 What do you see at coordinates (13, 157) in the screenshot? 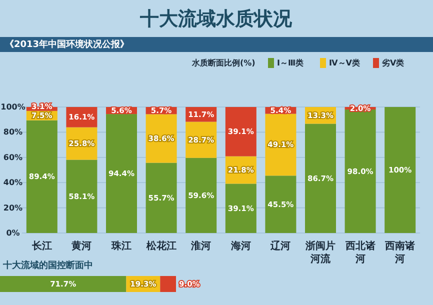
I see `y-tick-label: 60%` at bounding box center [13, 157].